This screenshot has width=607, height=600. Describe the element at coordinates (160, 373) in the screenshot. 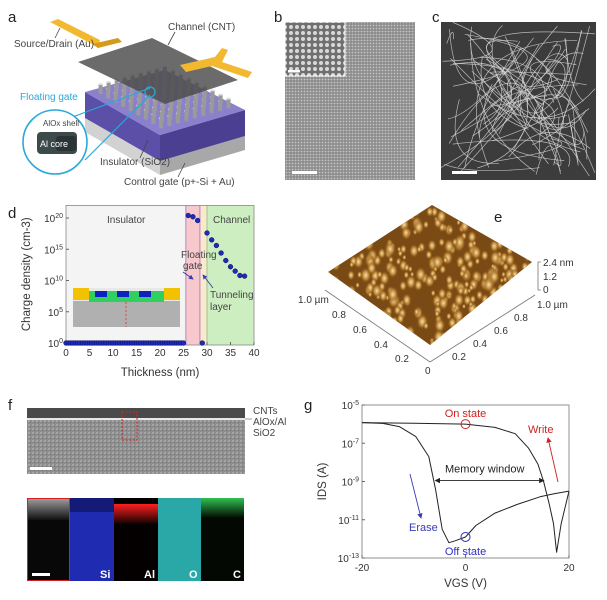

I see `x-axis-label: Thickness (nm)` at that location.